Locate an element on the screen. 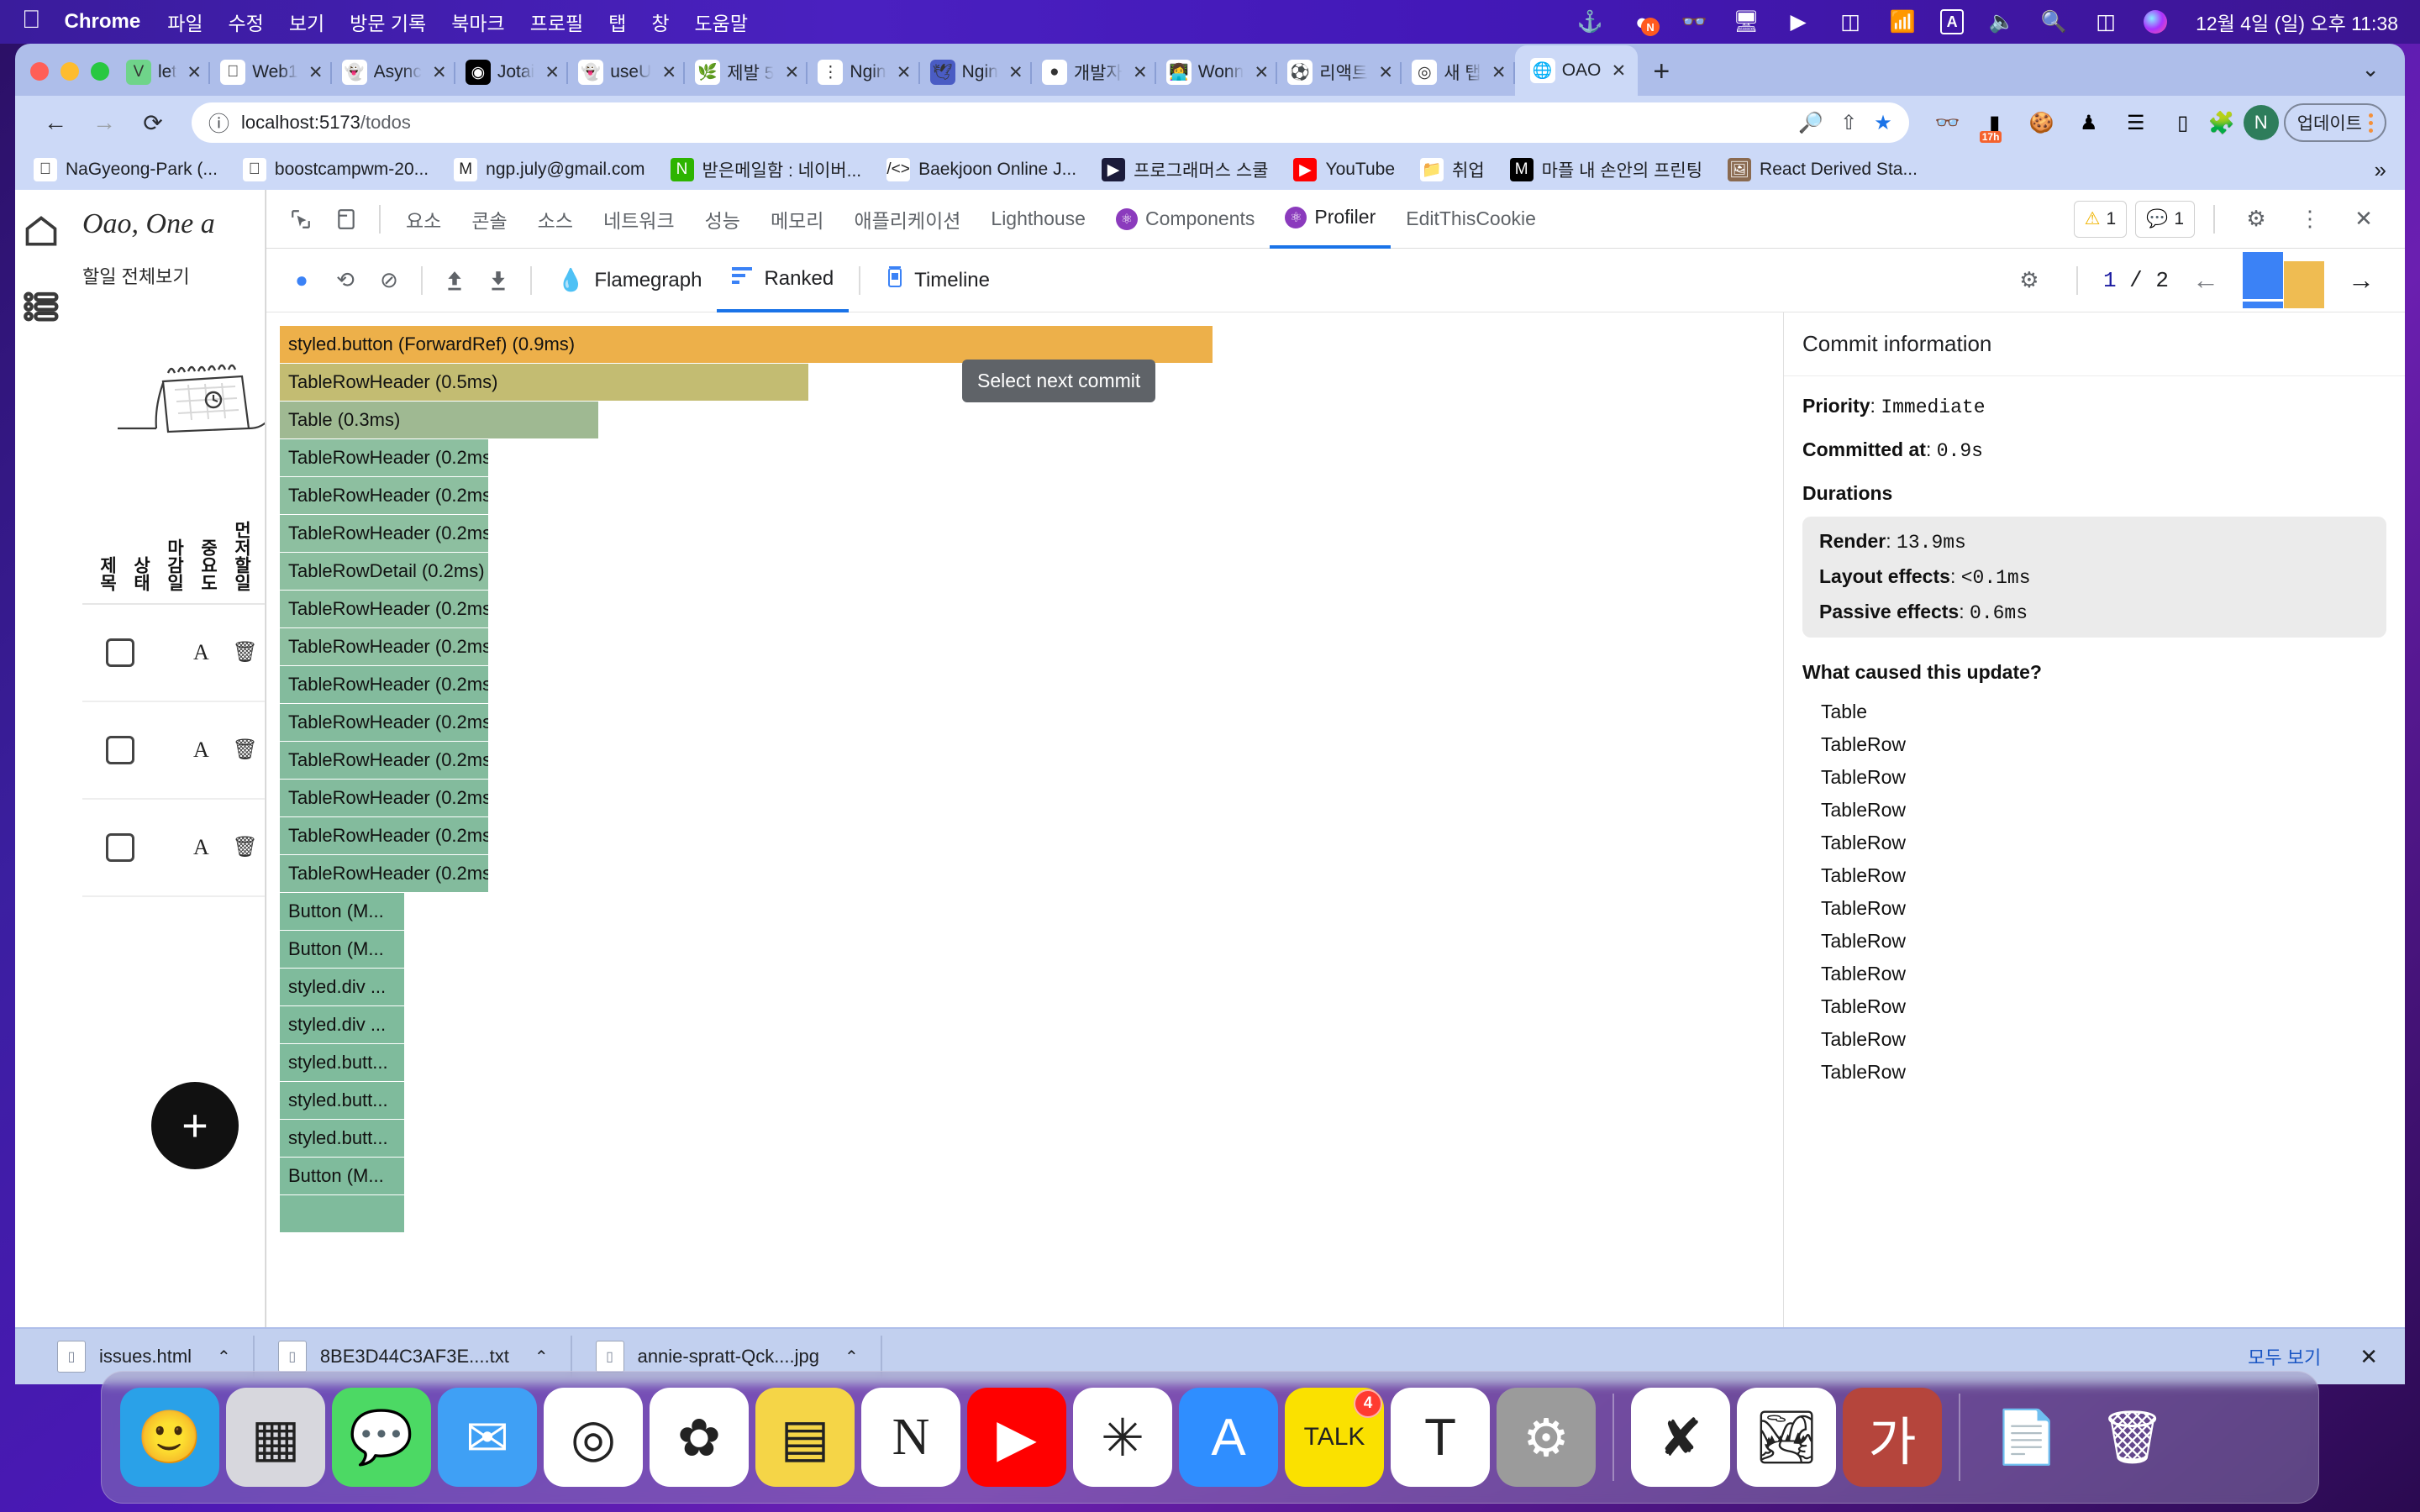 The width and height of the screenshot is (2420, 1512). tab-search-chevron-down-icon: ⌄ is located at coordinates (2370, 68).